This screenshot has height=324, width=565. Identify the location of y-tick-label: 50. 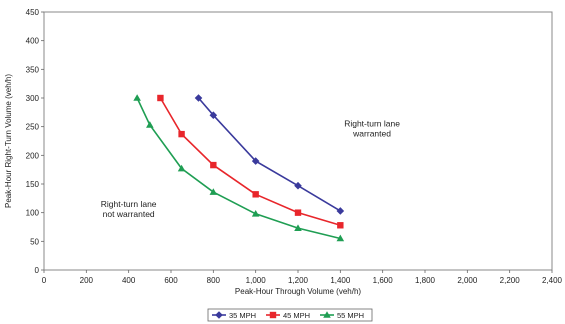
(34, 241).